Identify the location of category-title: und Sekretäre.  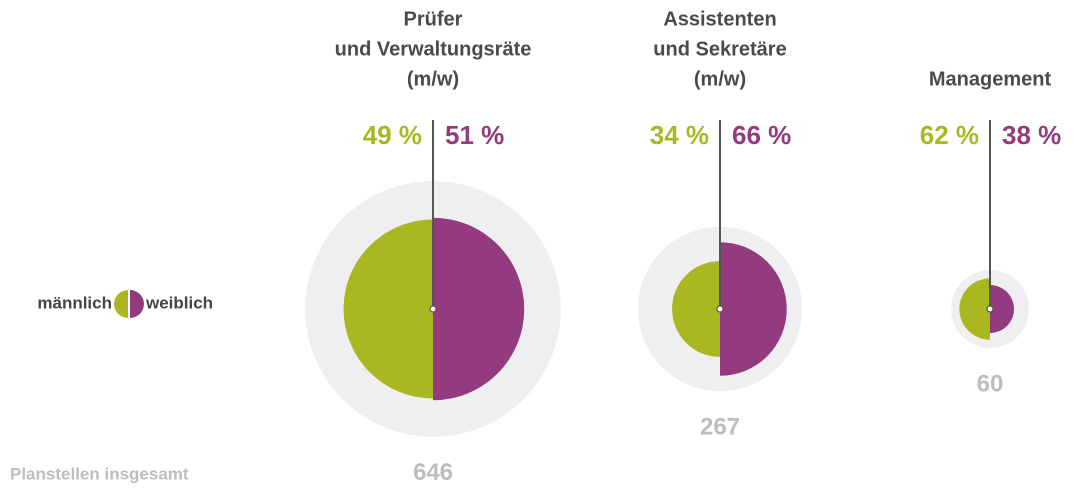
(719, 49).